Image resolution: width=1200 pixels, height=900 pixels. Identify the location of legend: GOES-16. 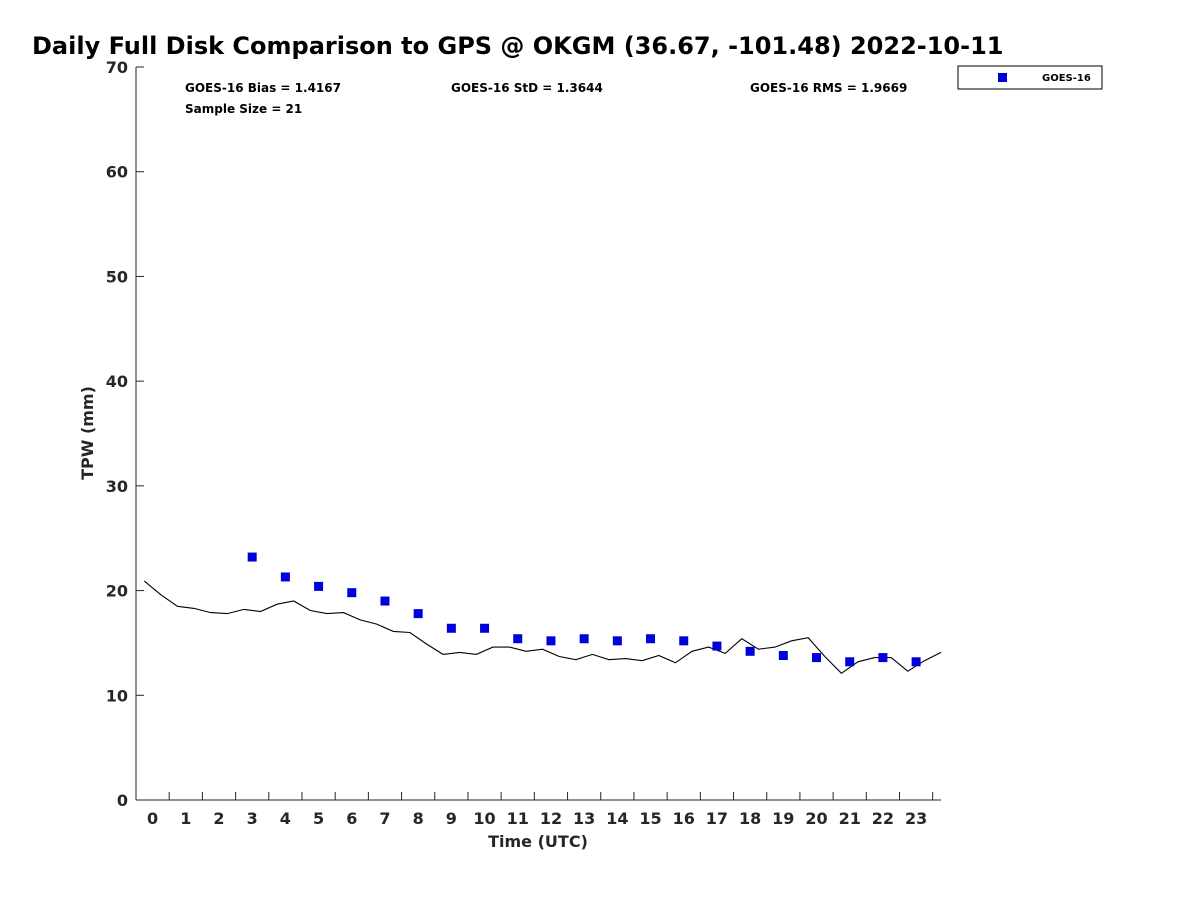
(1030, 77).